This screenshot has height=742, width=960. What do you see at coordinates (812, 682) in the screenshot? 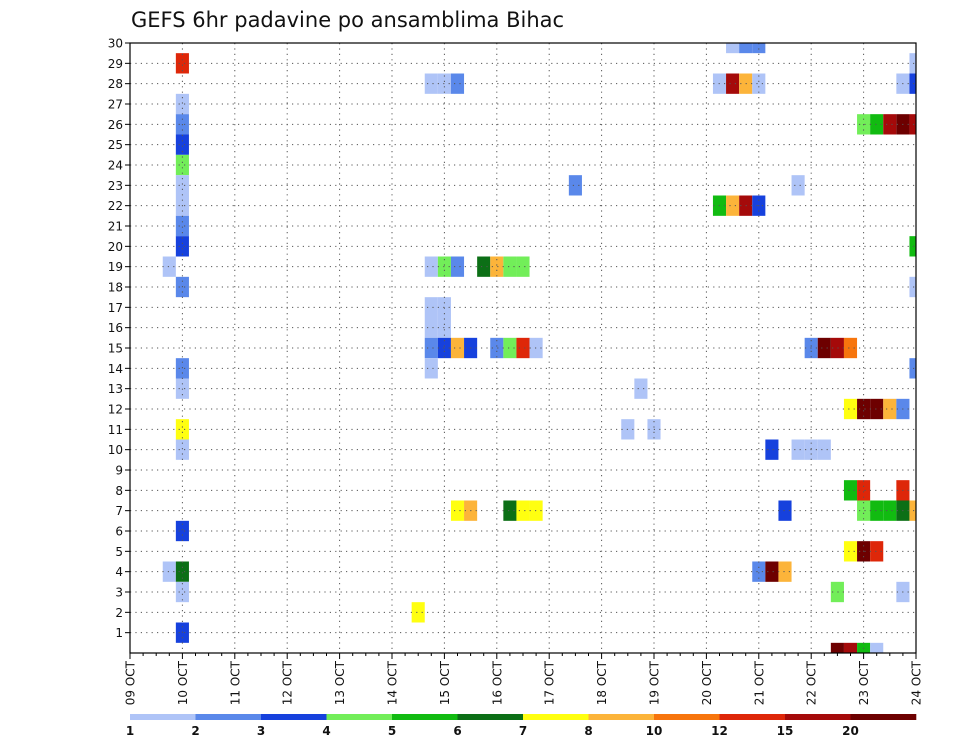
I see `x-tick-label: 22 OCT` at bounding box center [812, 682].